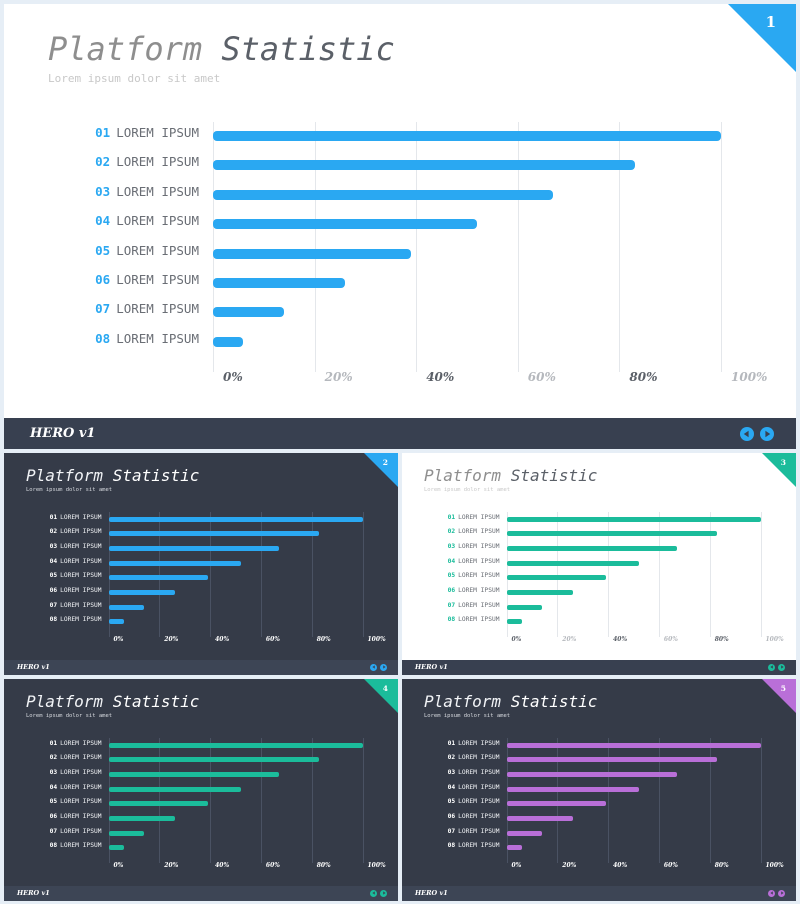  I want to click on row-label: 08 LOREM IPSUM, so click(147, 338).